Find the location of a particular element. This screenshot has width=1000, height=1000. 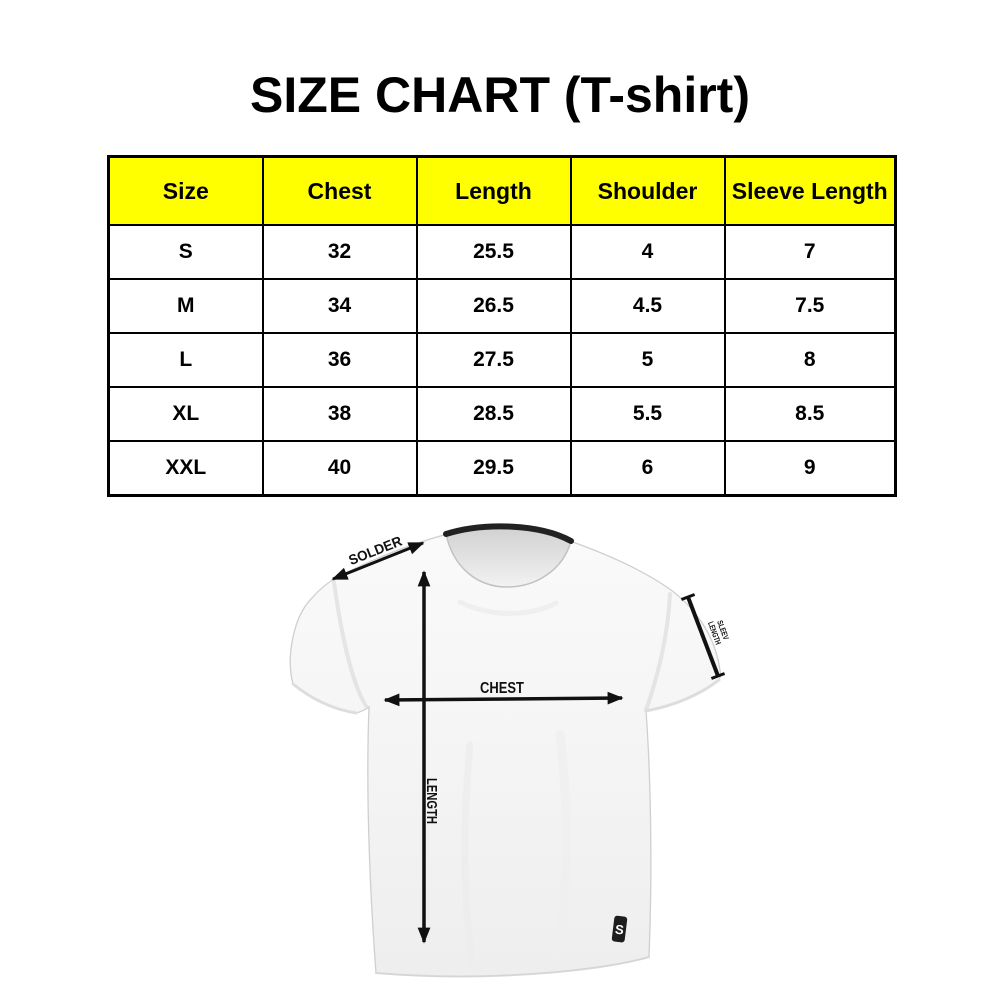

table-cell: 4.5 is located at coordinates (647, 306).